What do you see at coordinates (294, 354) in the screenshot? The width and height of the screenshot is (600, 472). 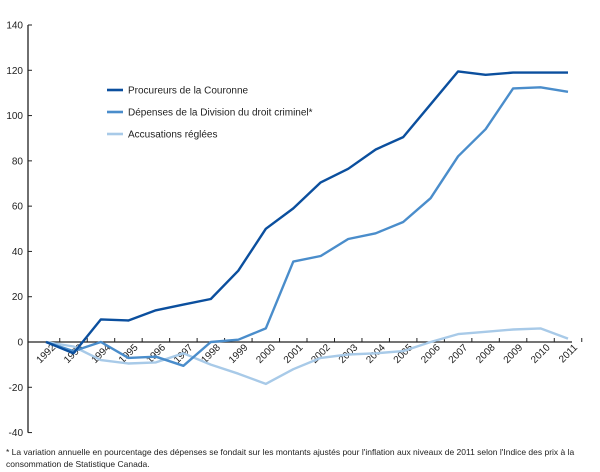 I see `x-tick-label: 2001` at bounding box center [294, 354].